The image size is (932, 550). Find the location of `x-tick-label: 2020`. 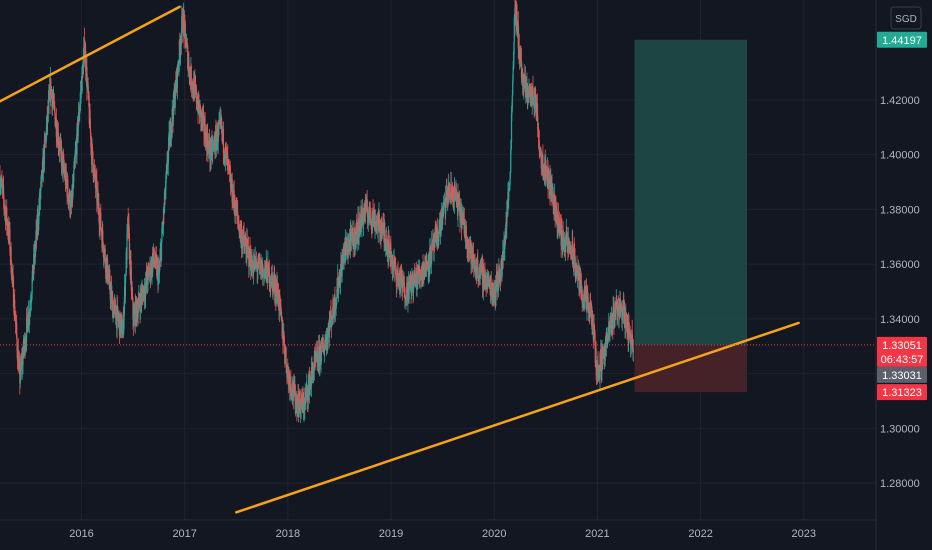

x-tick-label: 2020 is located at coordinates (494, 534).